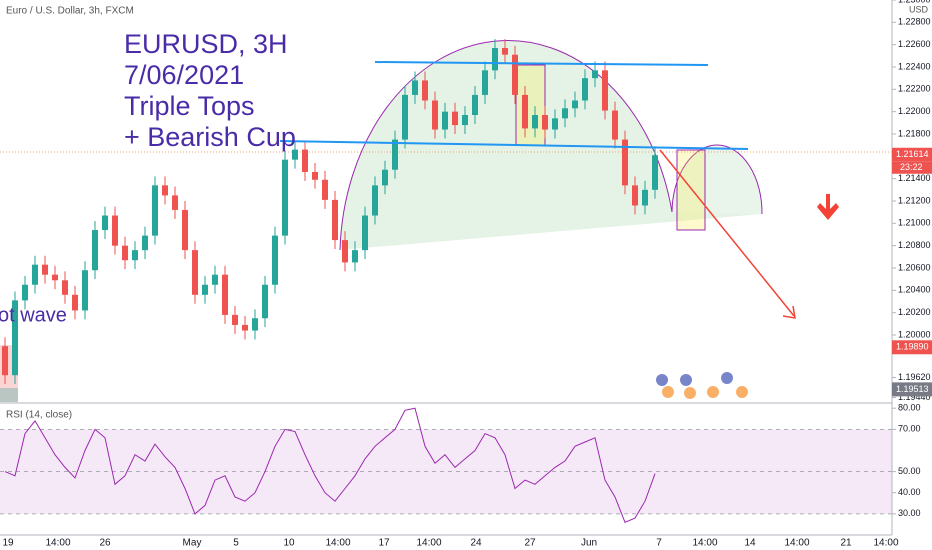  I want to click on price-tag-label: 1.19513, so click(912, 389).